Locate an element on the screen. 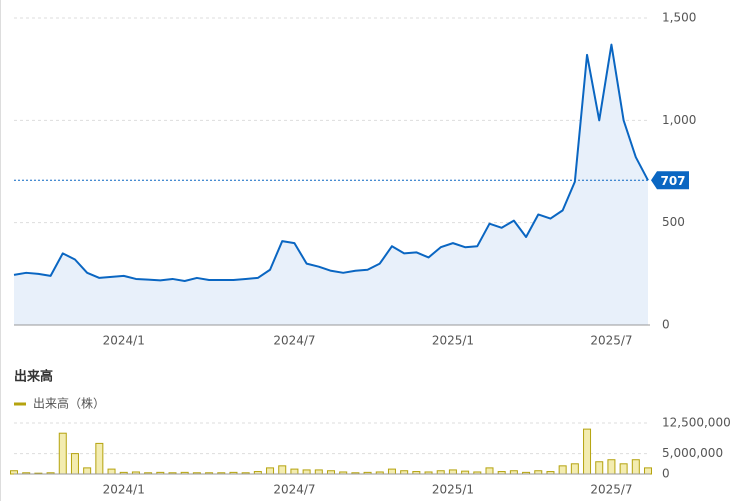 The image size is (733, 501). y-tick-label: 1,500 is located at coordinates (679, 18).